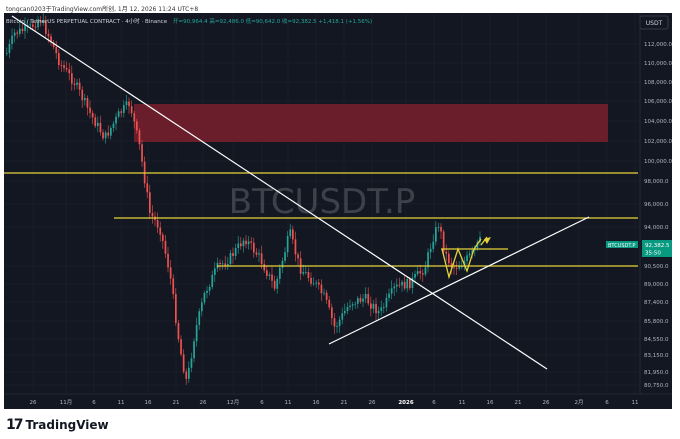 The width and height of the screenshot is (680, 439). I want to click on time-axis-label: 16, so click(316, 403).